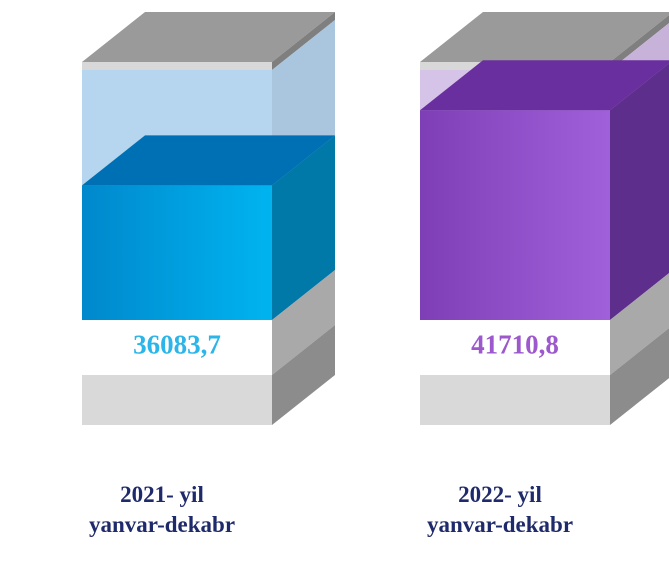  What do you see at coordinates (515, 345) in the screenshot?
I see `value-label: 41710,8` at bounding box center [515, 345].